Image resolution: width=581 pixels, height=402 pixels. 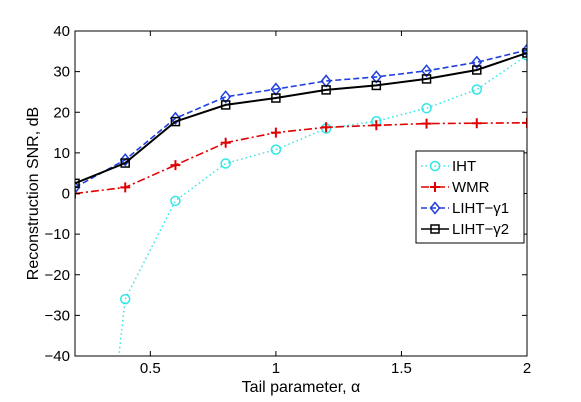 I want to click on y-axis-label: Reconstruction SNR, dB, so click(x=33, y=193).